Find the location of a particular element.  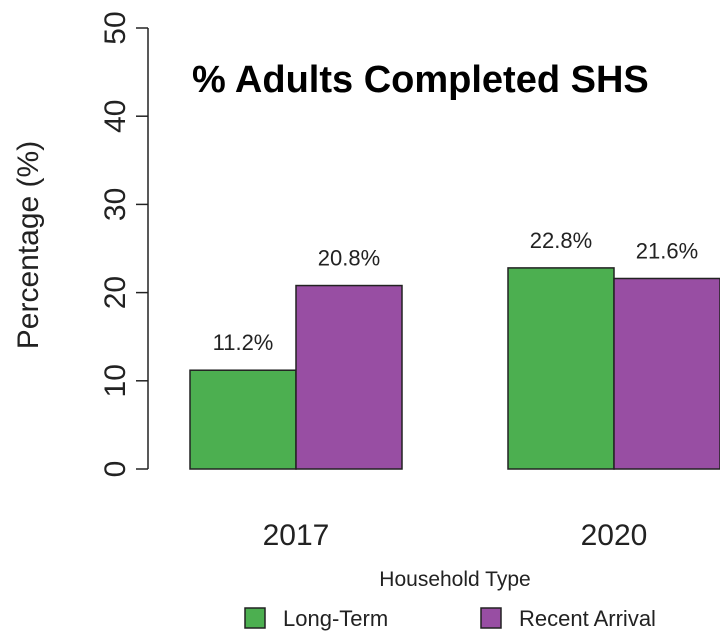

data-label: 22.8% is located at coordinates (561, 240).